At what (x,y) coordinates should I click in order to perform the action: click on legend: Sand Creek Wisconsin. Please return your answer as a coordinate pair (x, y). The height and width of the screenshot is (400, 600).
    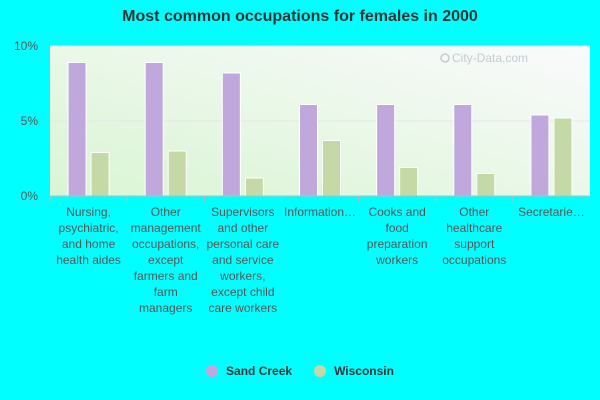
    Looking at the image, I should click on (300, 371).